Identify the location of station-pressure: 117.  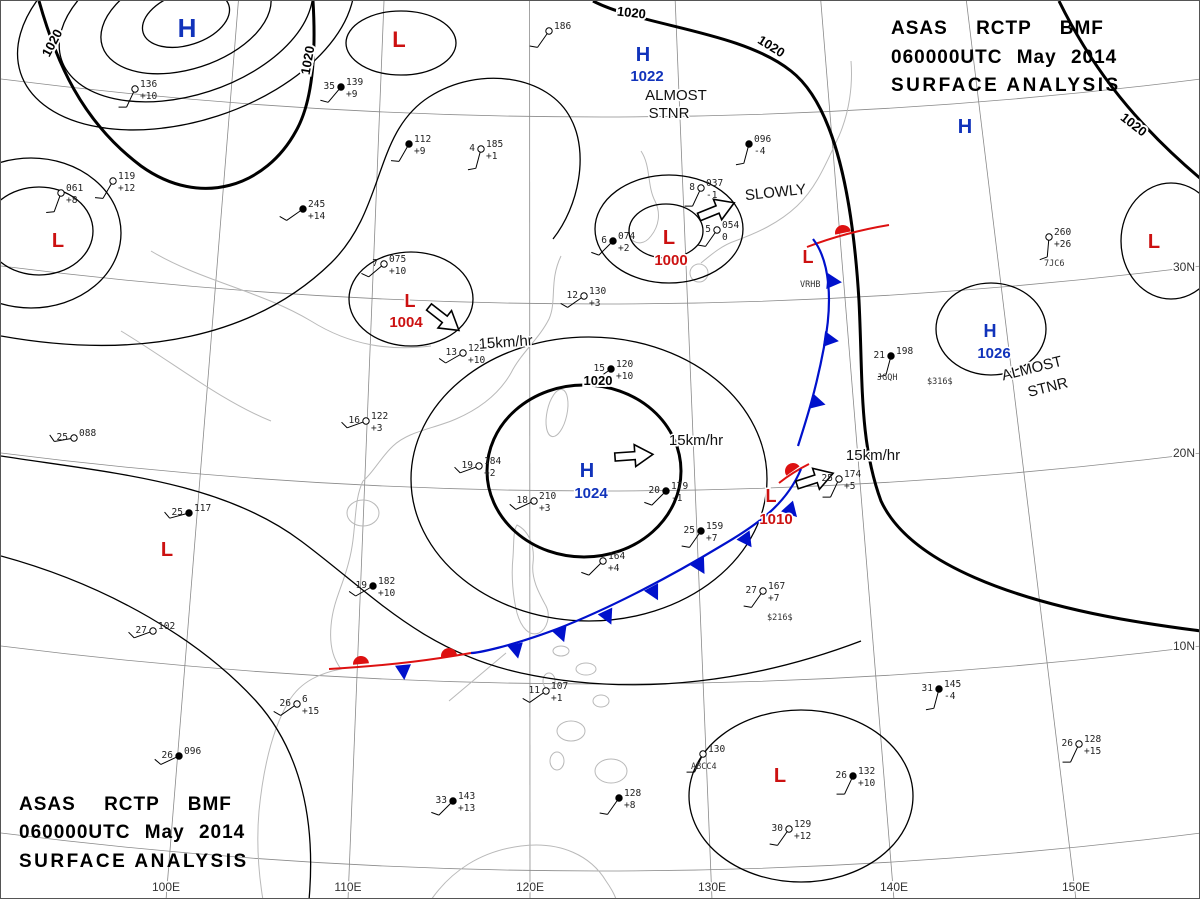
(202, 508).